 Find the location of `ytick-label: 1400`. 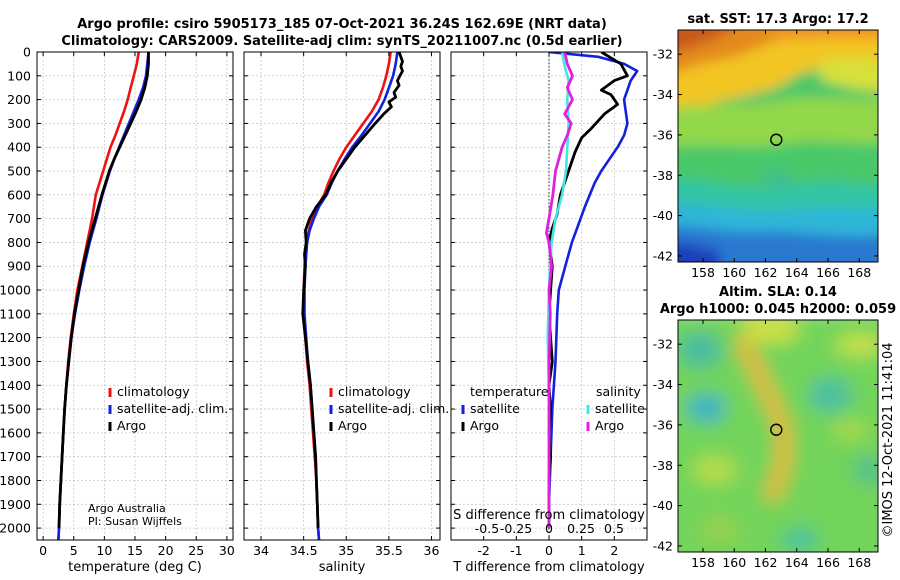

ytick-label: 1400 is located at coordinates (15, 385).